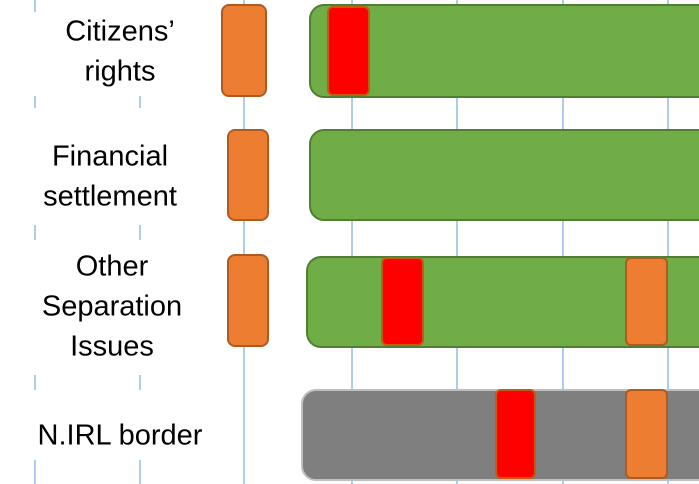 Image resolution: width=699 pixels, height=484 pixels. I want to click on row-label: rights, so click(120, 72).